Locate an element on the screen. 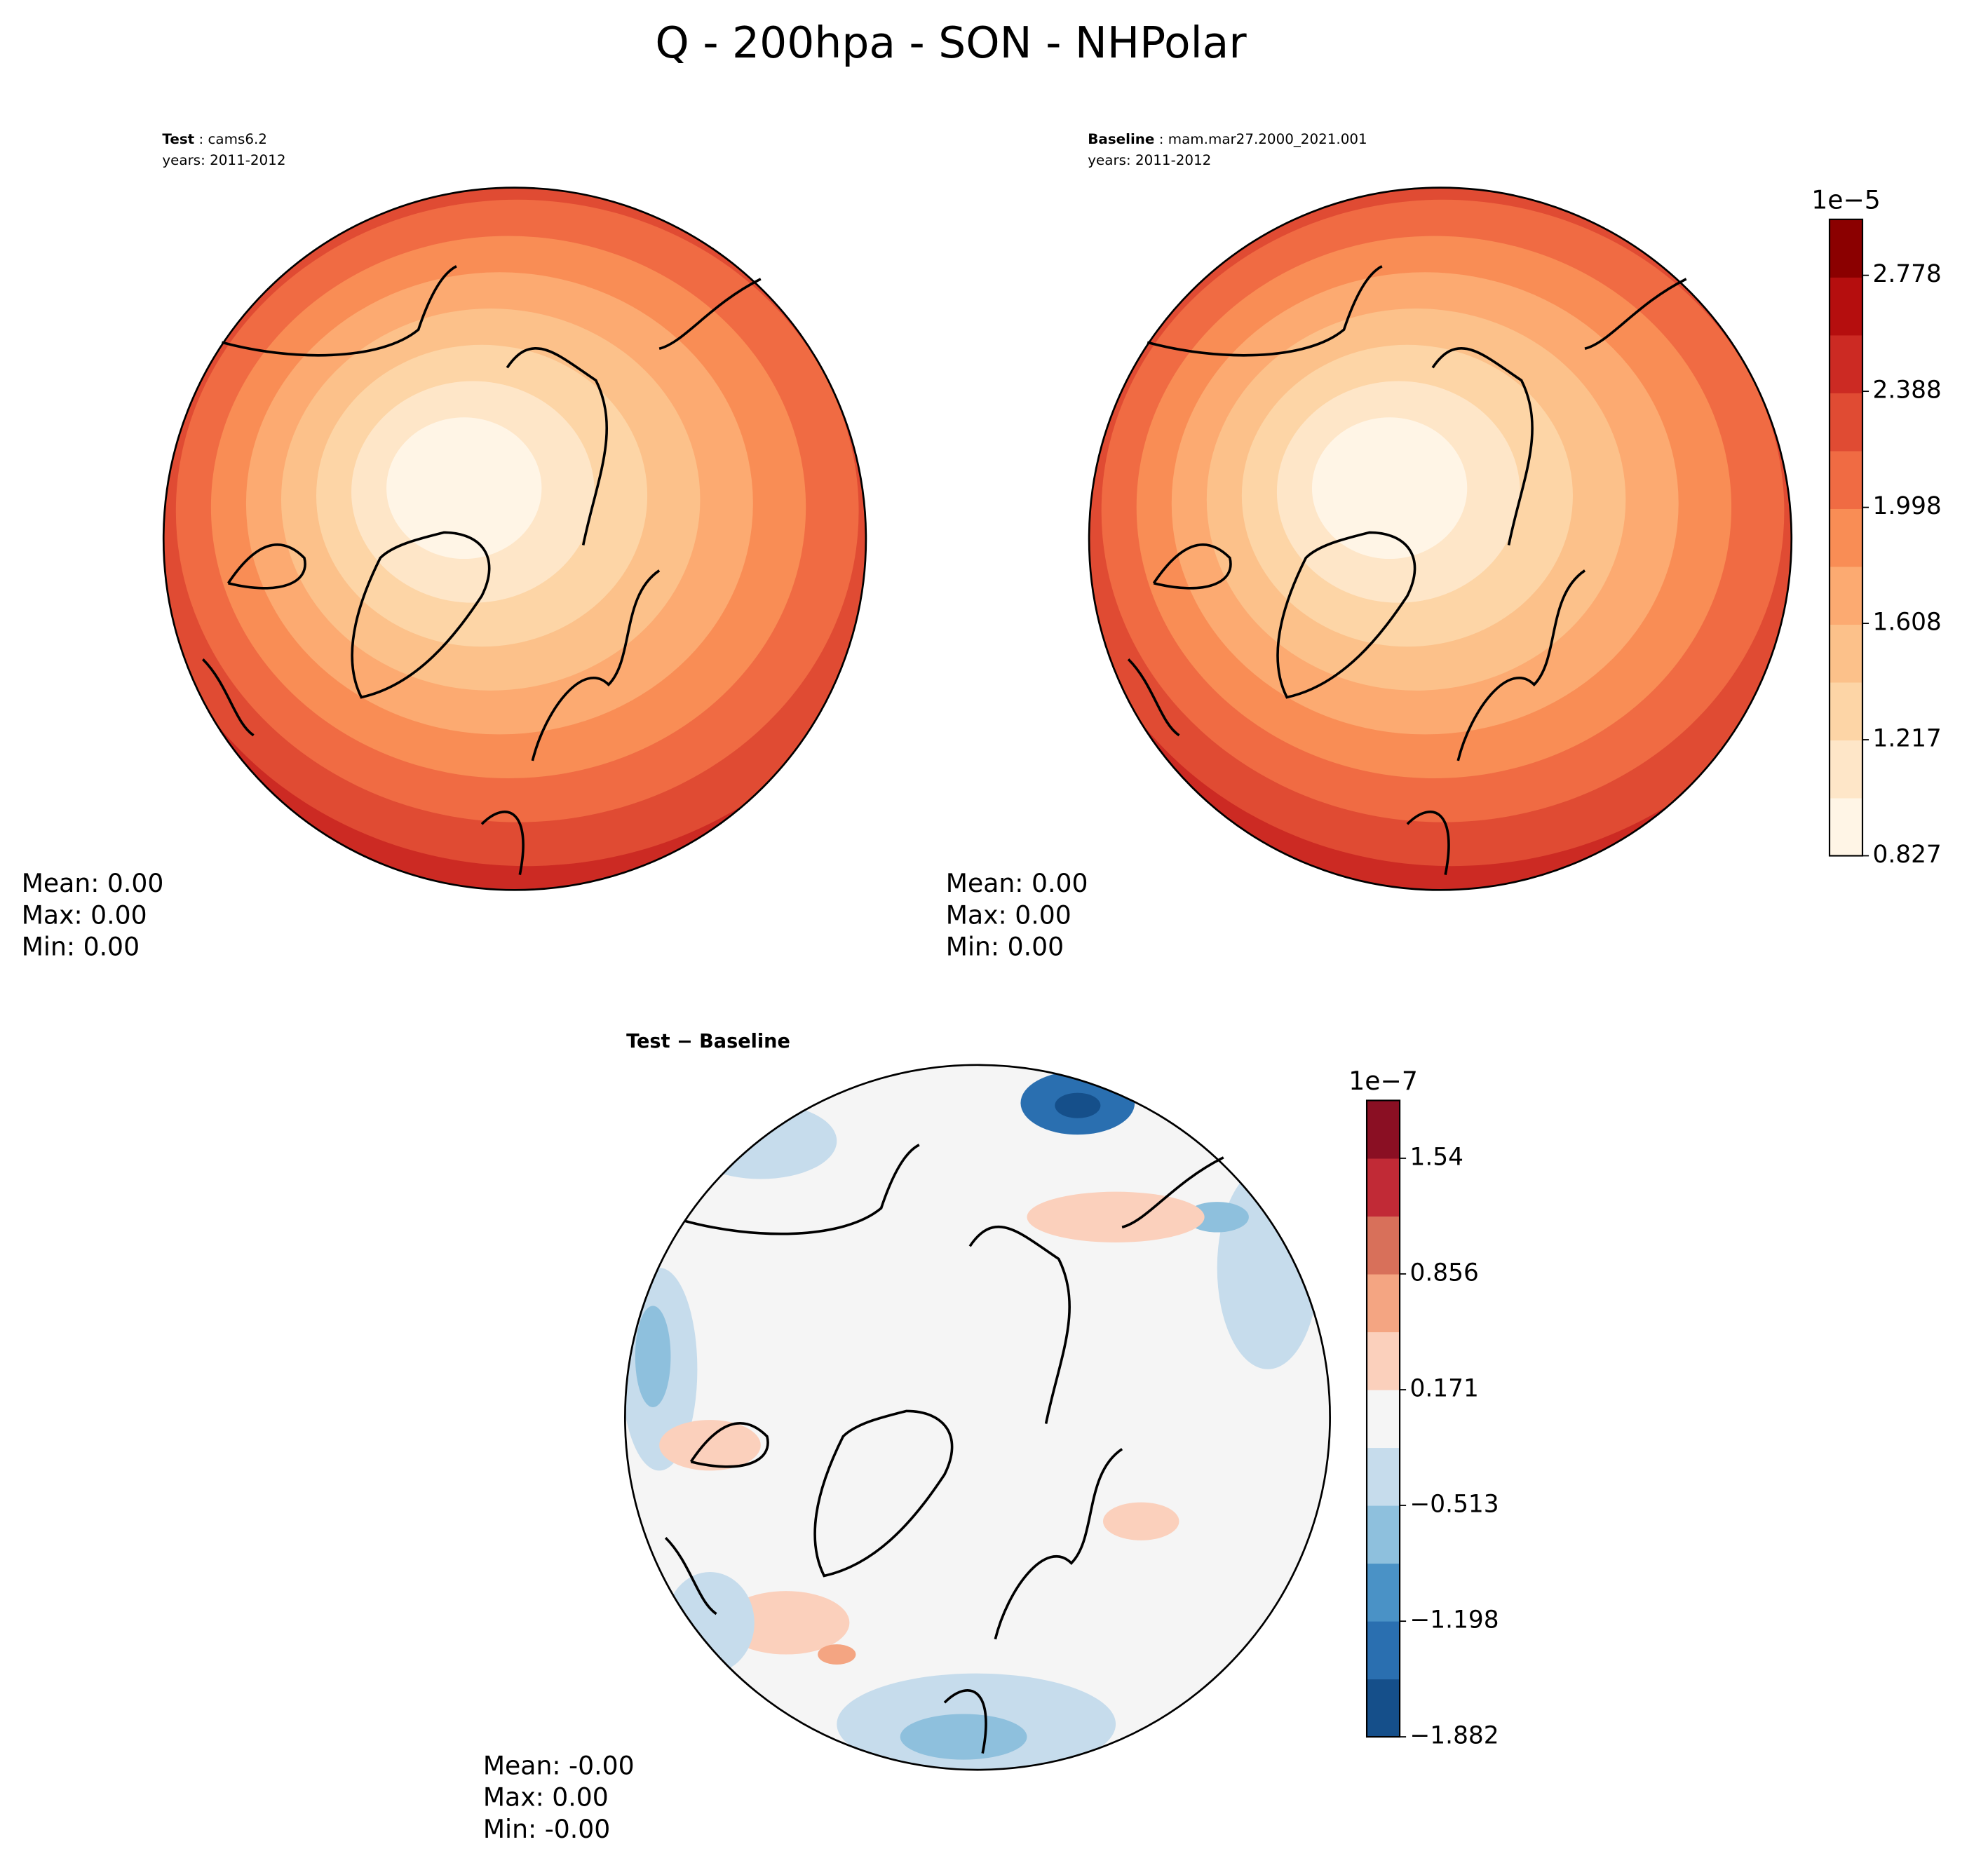 The image size is (1988, 1870). stat-line: Min: -0.00 is located at coordinates (546, 1829).